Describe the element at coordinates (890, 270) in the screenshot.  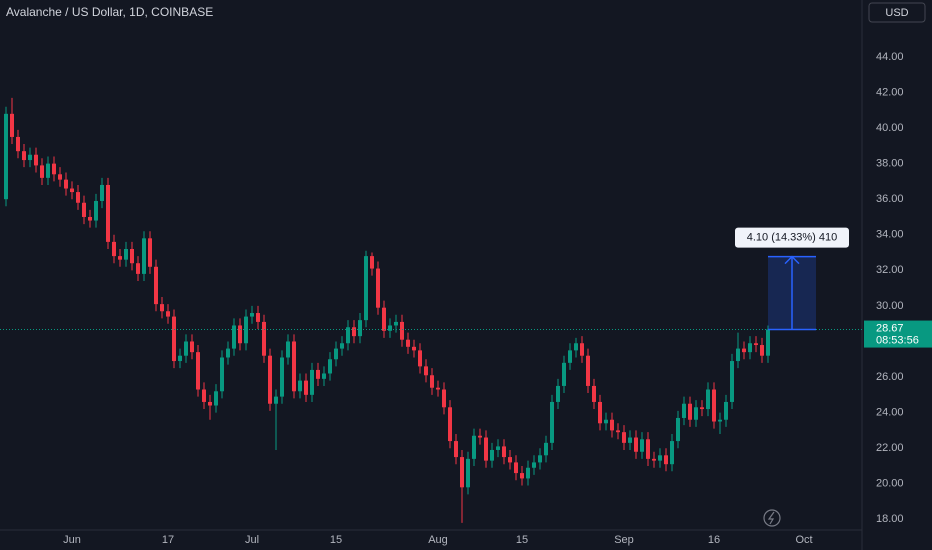
I see `y-tick-label: 32.00` at that location.